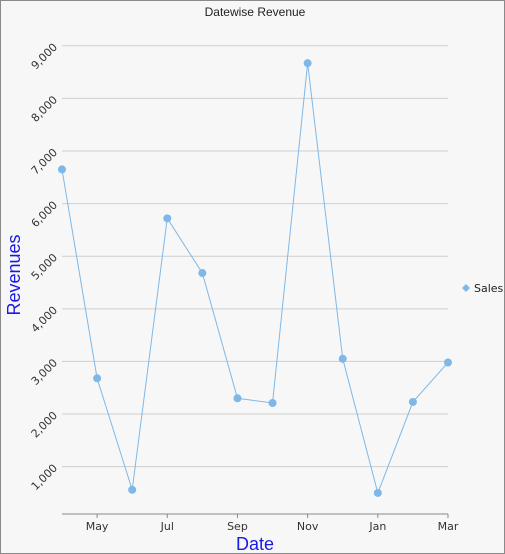 The height and width of the screenshot is (554, 505). What do you see at coordinates (44, 108) in the screenshot?
I see `y-tick-label: 8,000` at bounding box center [44, 108].